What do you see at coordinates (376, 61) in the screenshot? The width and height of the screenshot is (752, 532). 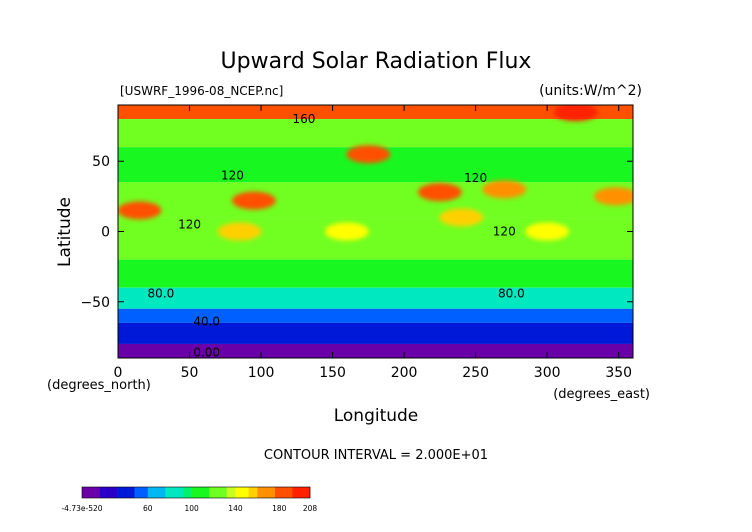 I see `chart-title: Upward Solar Radiation Flux` at bounding box center [376, 61].